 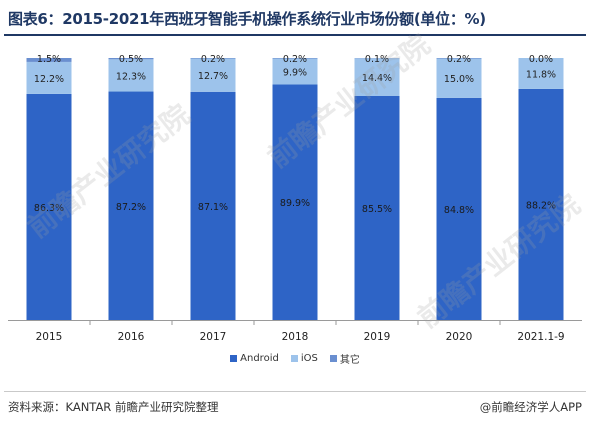 What do you see at coordinates (131, 337) in the screenshot?
I see `x-tick-label: 2016` at bounding box center [131, 337].